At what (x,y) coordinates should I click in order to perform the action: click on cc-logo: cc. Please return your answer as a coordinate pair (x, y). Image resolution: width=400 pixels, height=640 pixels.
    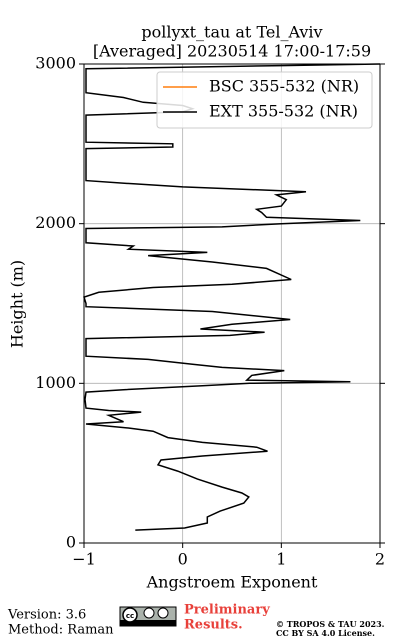
    Looking at the image, I should click on (148, 616).